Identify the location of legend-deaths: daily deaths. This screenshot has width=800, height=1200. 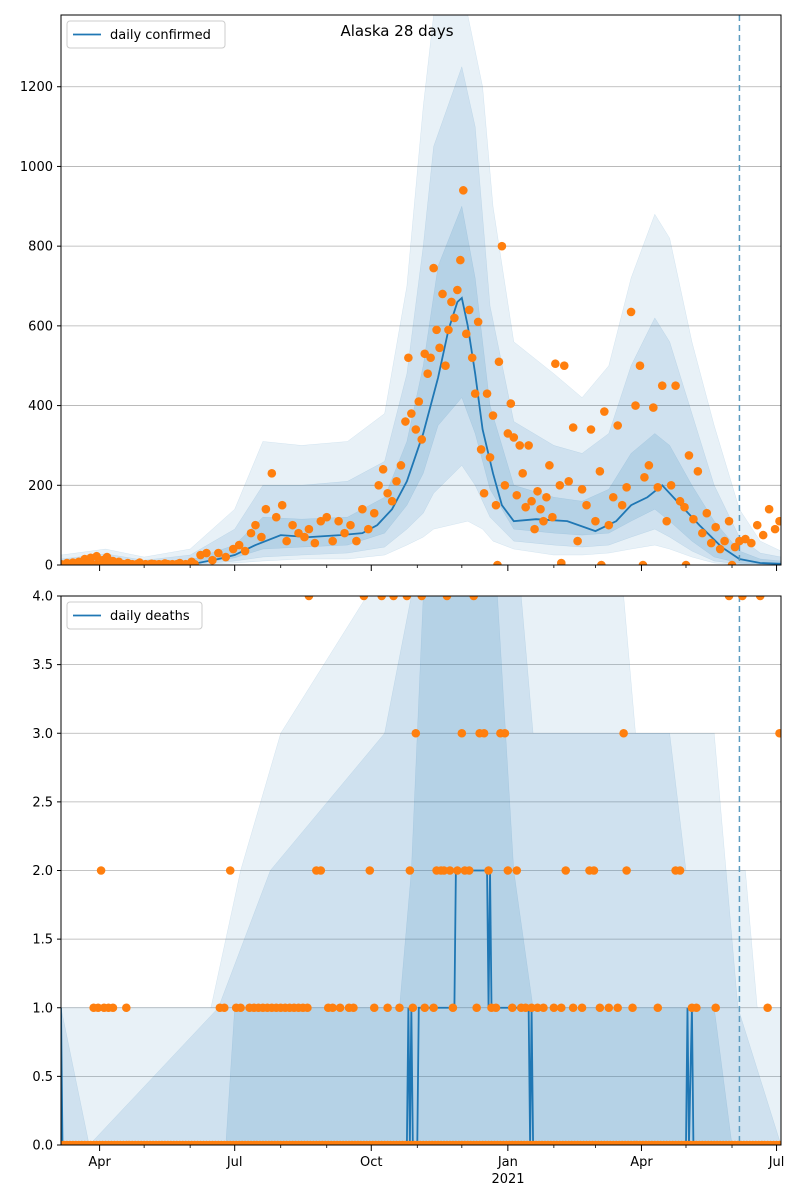
(134, 615).